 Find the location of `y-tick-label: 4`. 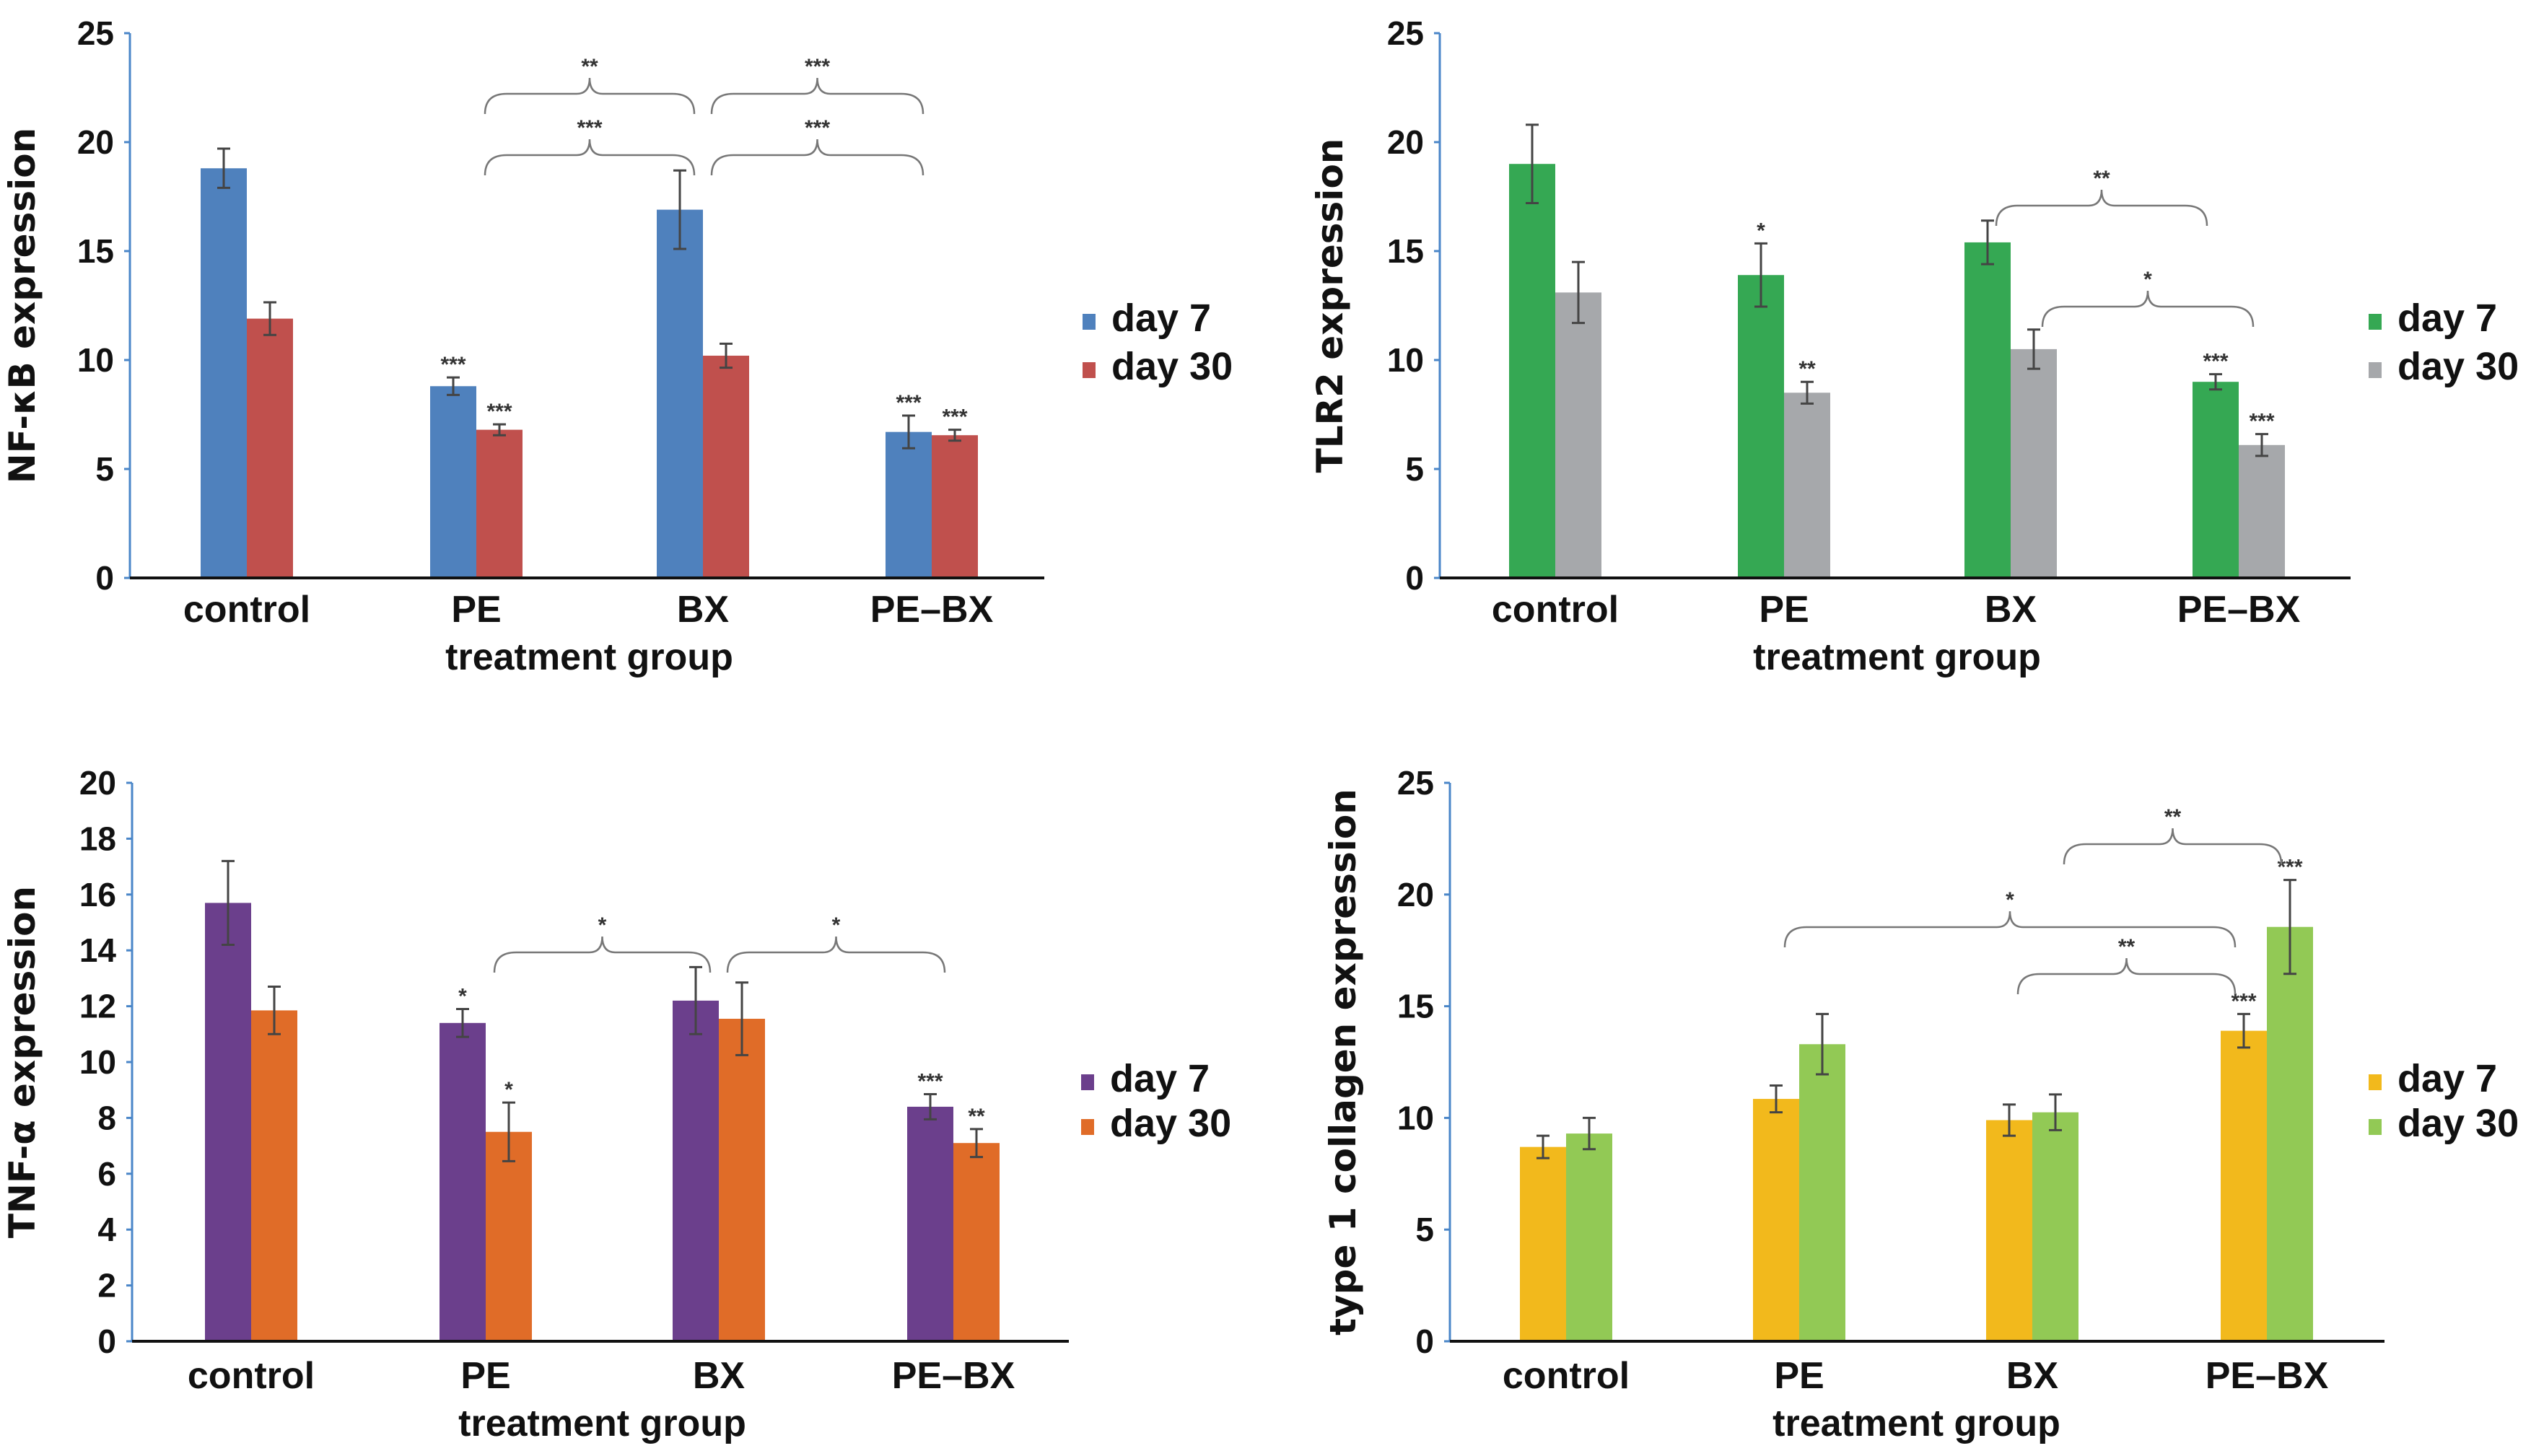

y-tick-label: 4 is located at coordinates (107, 1229).